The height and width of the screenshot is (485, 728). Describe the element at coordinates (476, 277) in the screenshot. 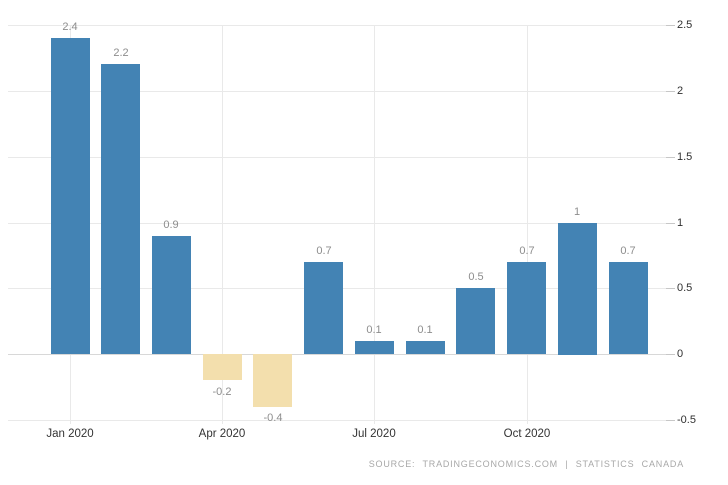

I see `bar-value-label: 0.5` at that location.